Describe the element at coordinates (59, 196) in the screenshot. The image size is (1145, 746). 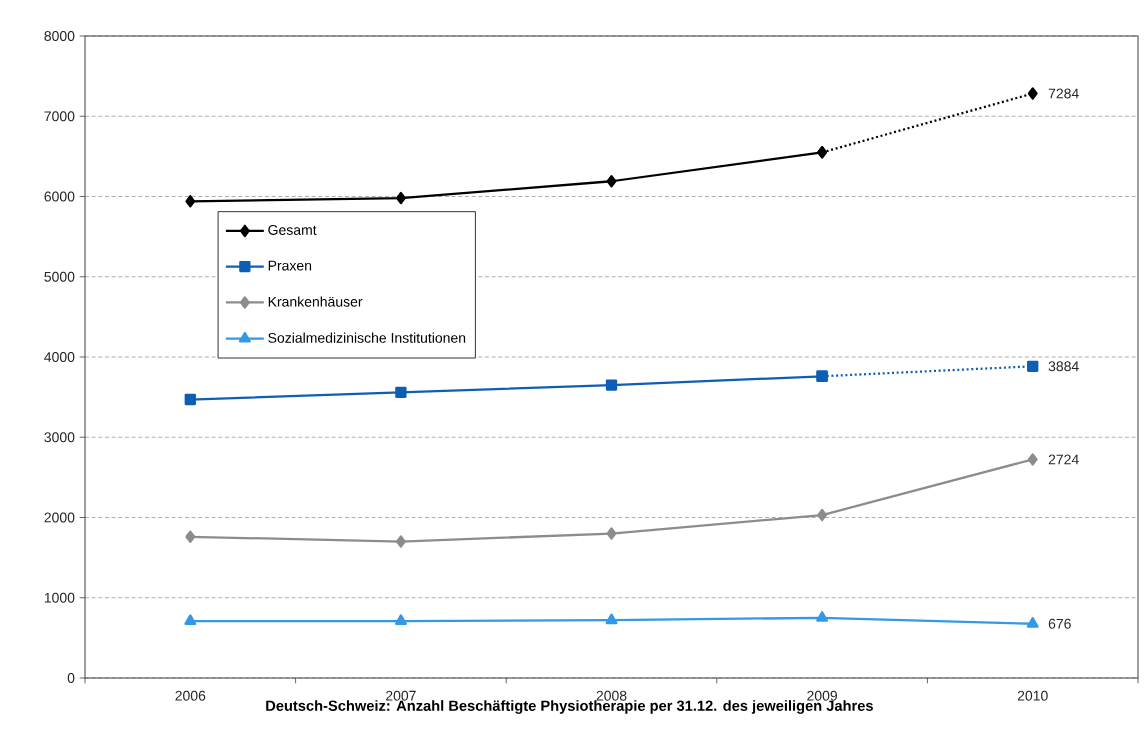
I see `y-tick-label: 6000` at that location.